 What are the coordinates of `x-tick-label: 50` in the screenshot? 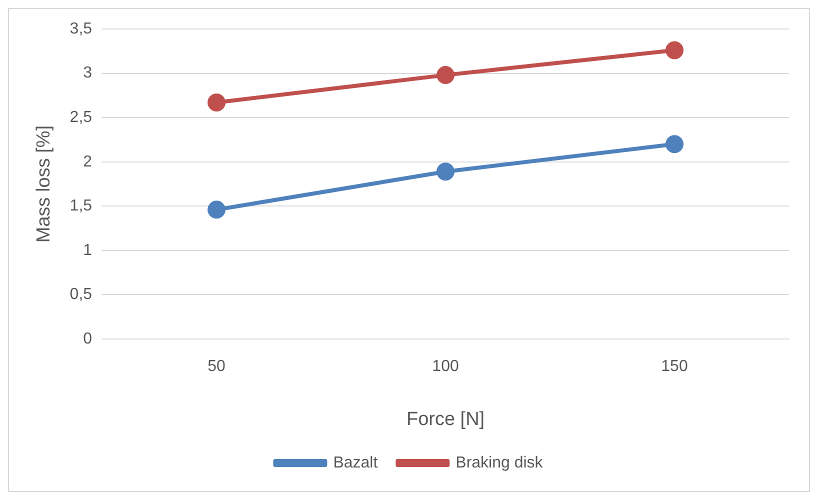 It's located at (217, 367).